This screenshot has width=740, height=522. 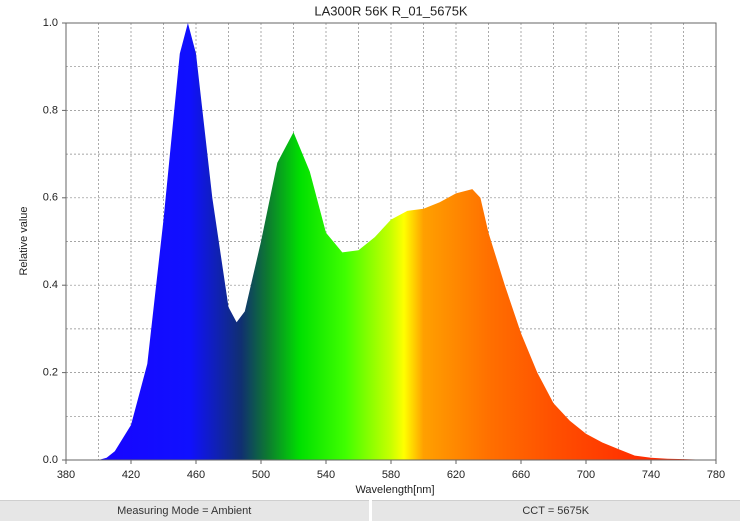 I want to click on x-tick-label: 380, so click(x=66, y=475).